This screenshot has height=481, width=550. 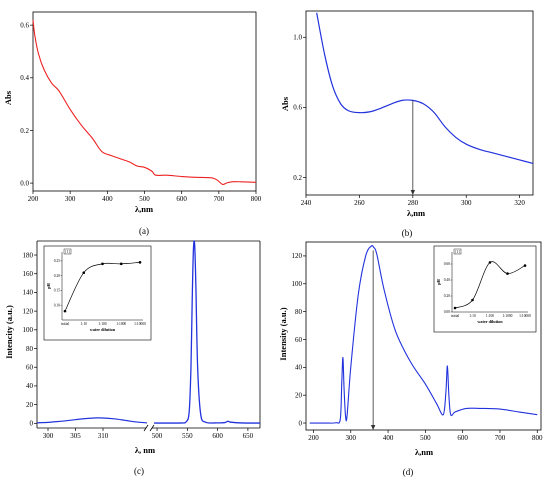 I want to click on panel-d-y-tick-label: 40, so click(x=299, y=368).